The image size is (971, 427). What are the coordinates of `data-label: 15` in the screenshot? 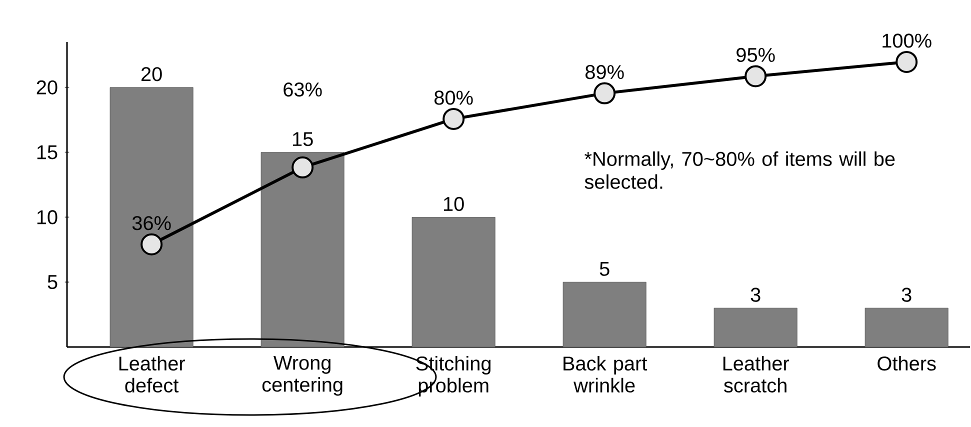 It's located at (303, 139).